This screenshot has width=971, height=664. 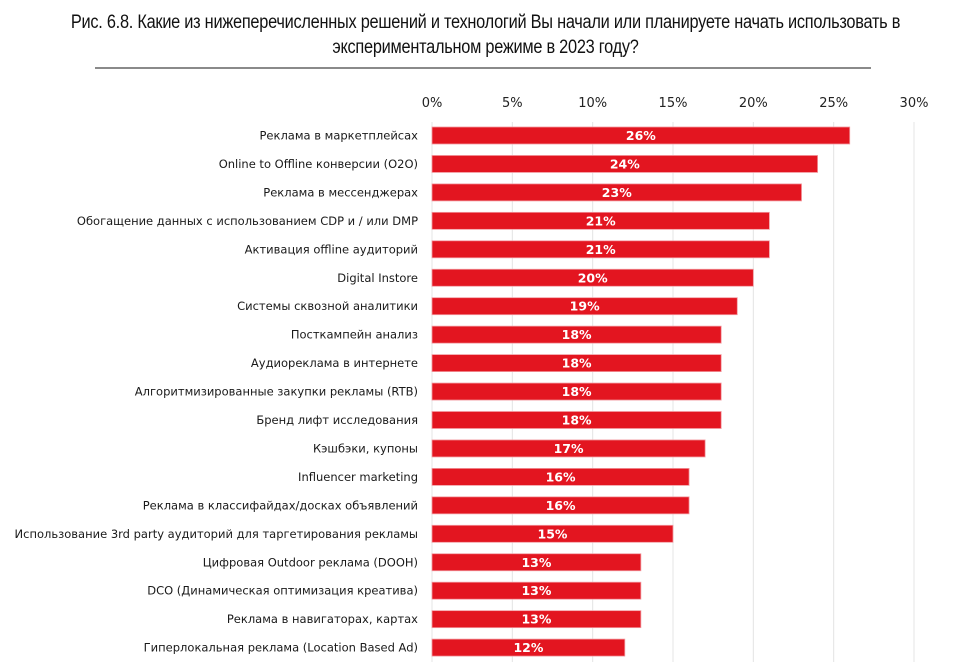 I want to click on category-label: Online to Offline конверсии (O2O), so click(x=318, y=164).